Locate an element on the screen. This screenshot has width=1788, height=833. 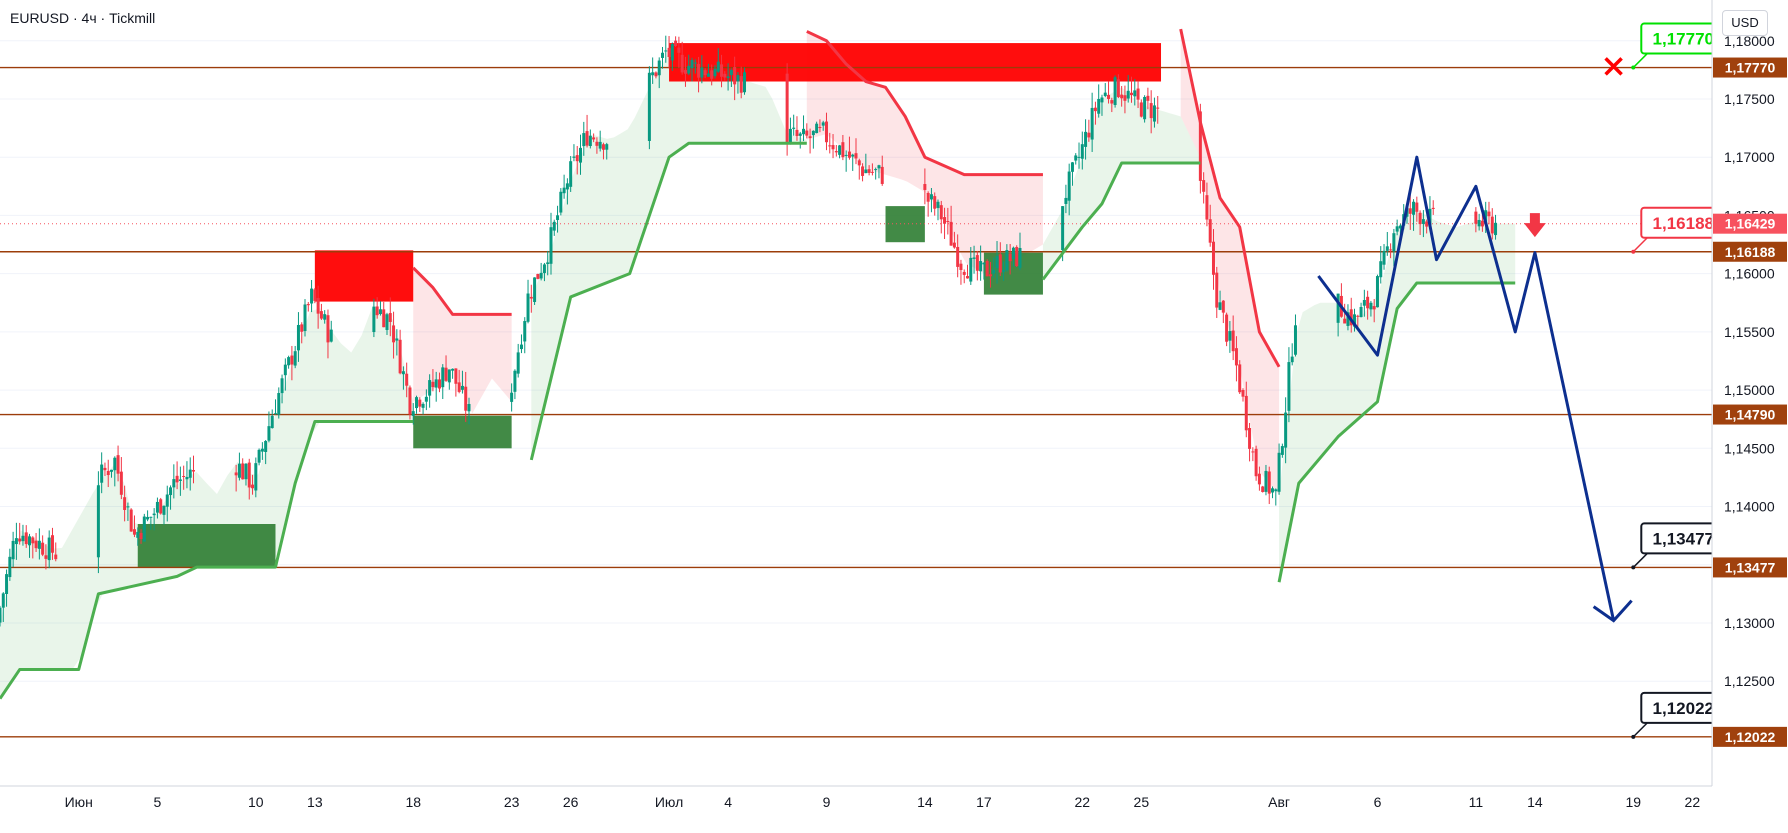
down-arrow-icon is located at coordinates (1534, 225).